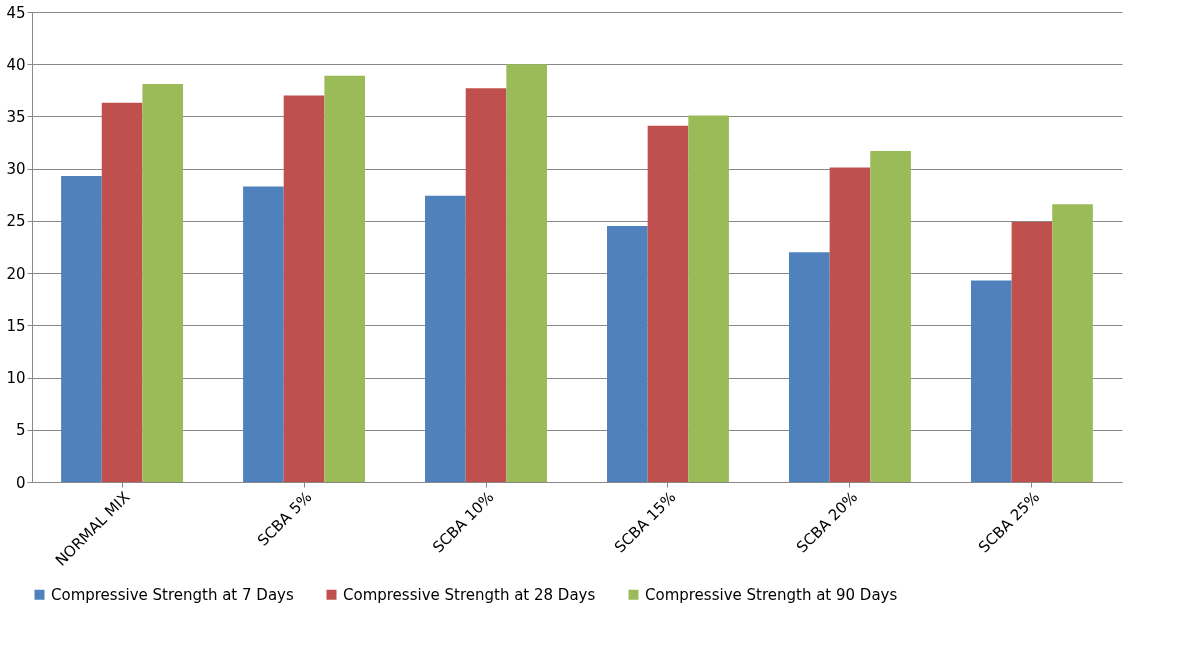  Describe the element at coordinates (16, 378) in the screenshot. I see `y-tick-label: 10` at that location.